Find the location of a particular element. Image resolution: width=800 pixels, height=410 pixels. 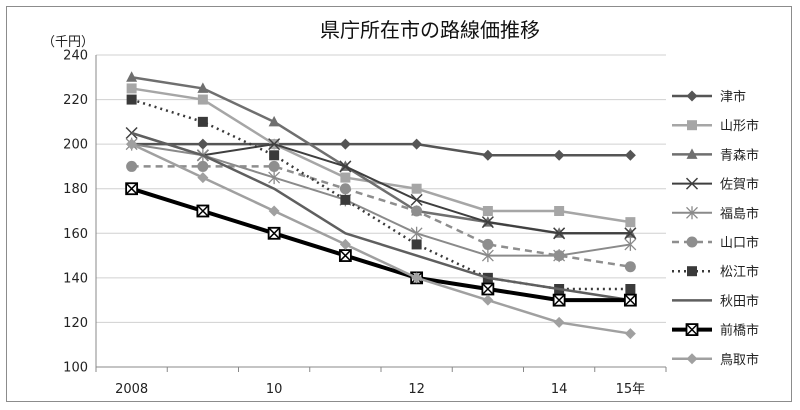

y-tick-label: 180 is located at coordinates (75, 189).